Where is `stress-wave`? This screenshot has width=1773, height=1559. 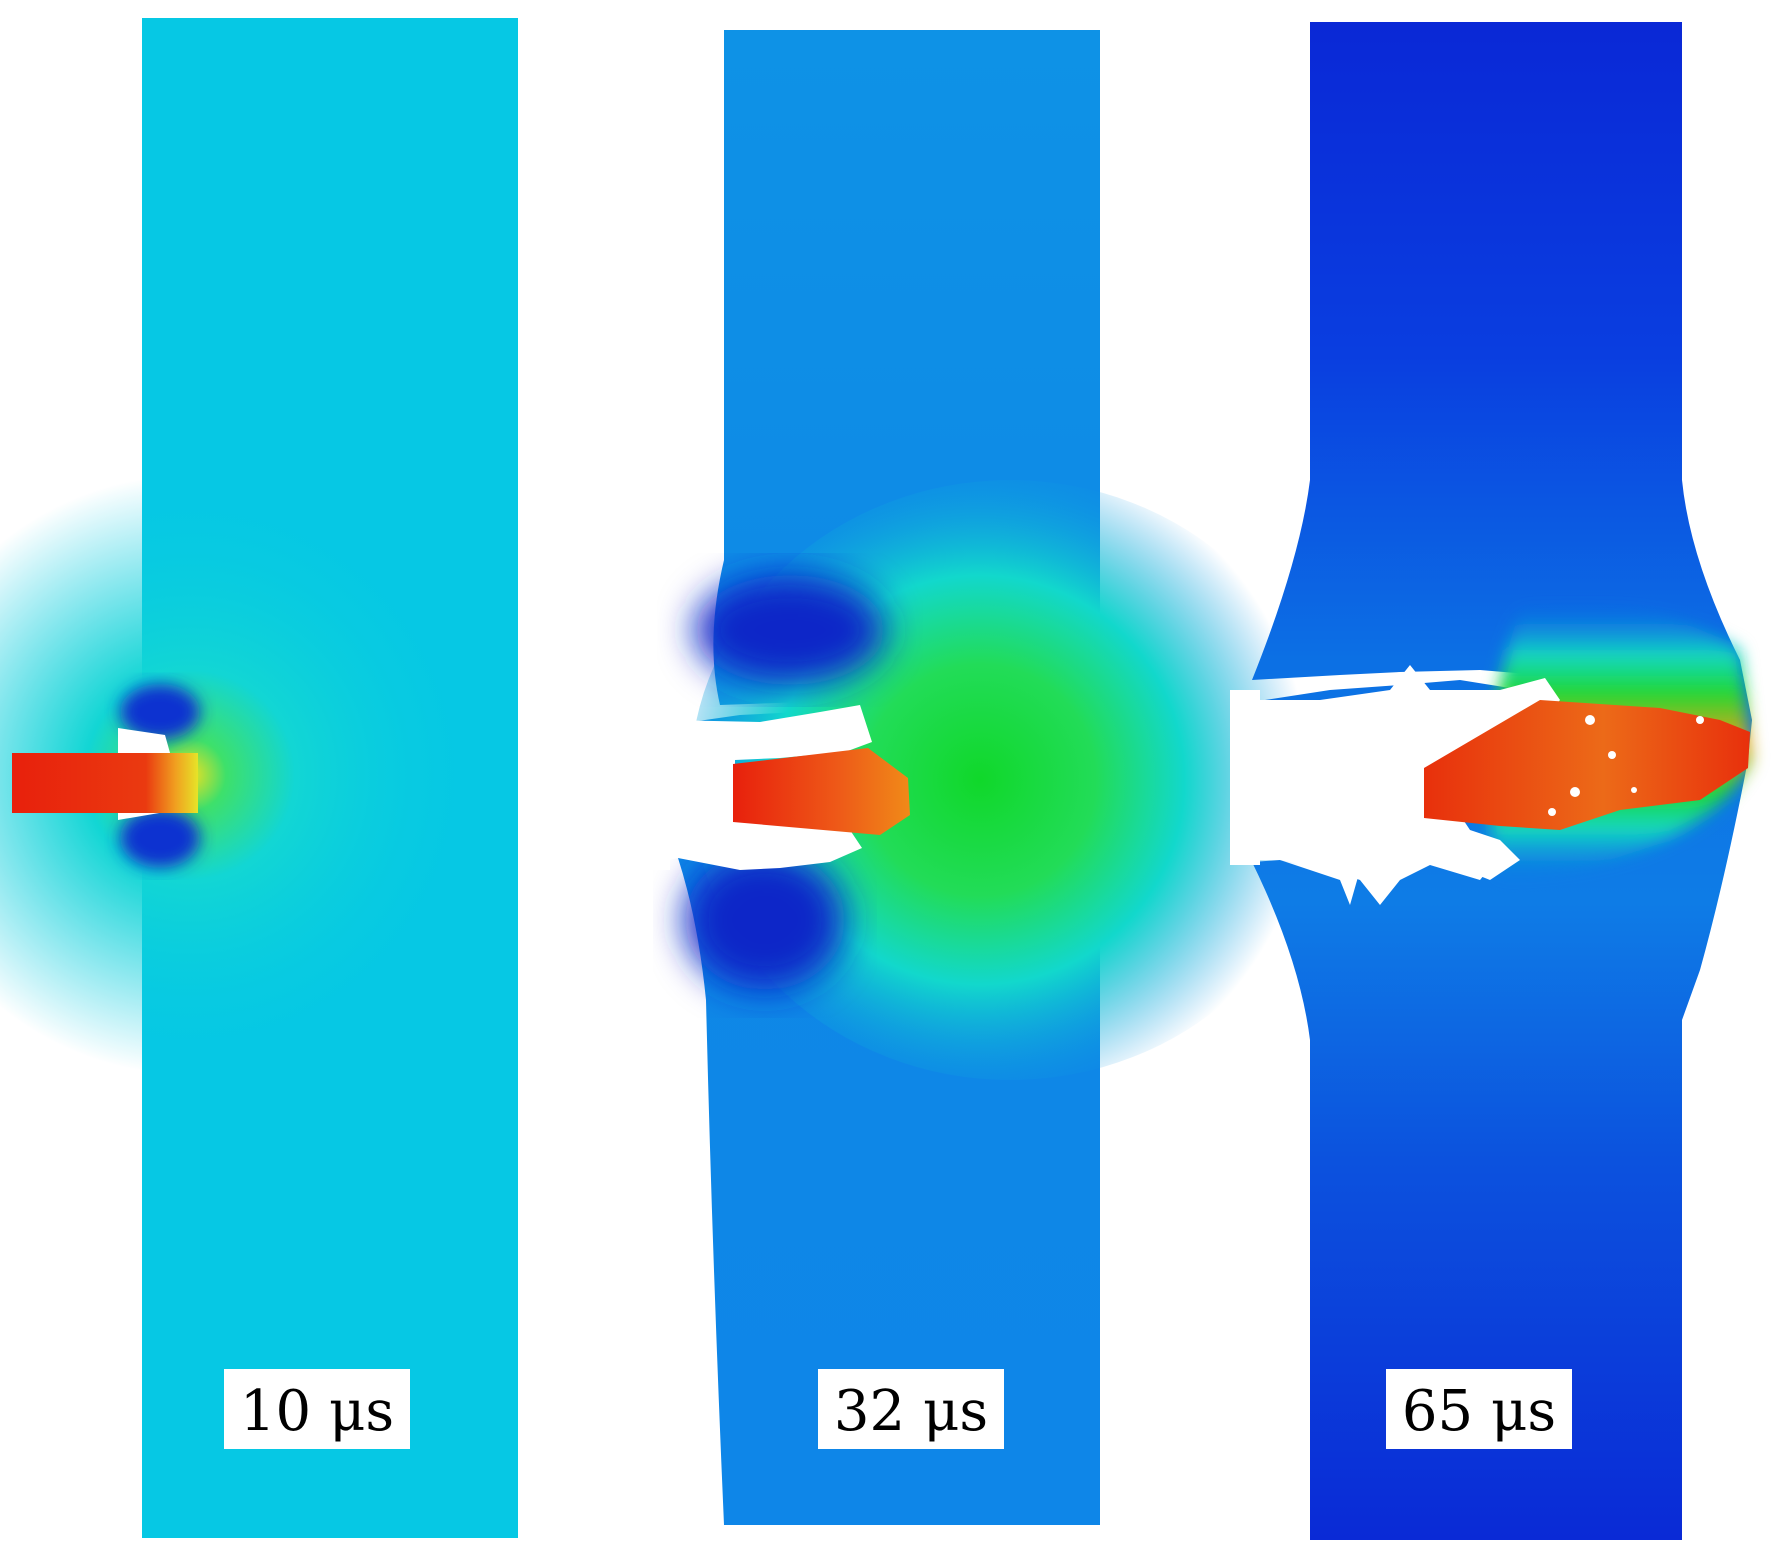
stress-wave is located at coordinates (245, 775).